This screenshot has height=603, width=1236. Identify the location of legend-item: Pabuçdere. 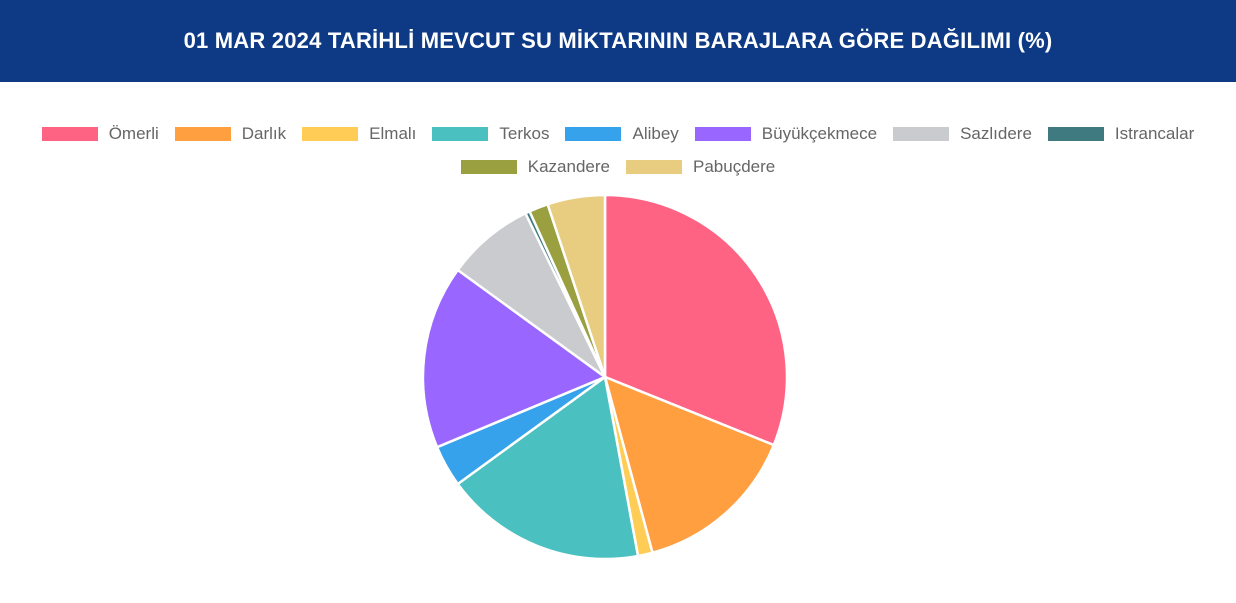
(700, 166).